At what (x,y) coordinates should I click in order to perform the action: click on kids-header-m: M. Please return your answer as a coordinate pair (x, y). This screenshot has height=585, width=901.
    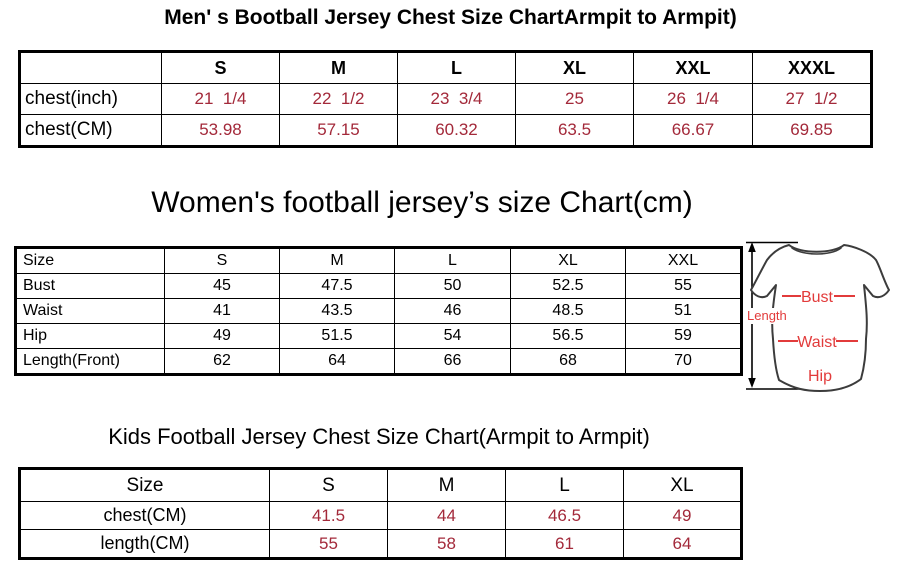
    Looking at the image, I should click on (446, 485).